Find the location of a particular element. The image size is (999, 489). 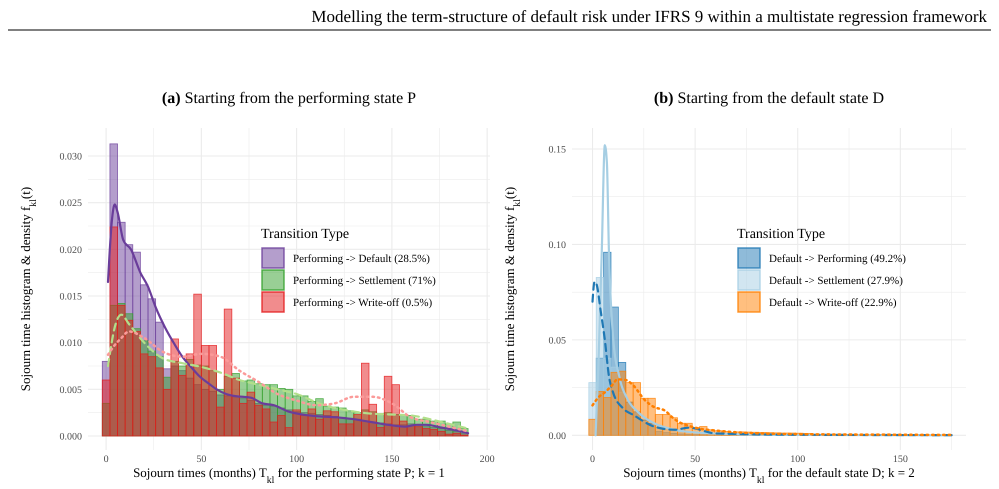

text: Modelling the term-structure of default risk under IFRS 9 within a multistate regression framework is located at coordinates (649, 16).